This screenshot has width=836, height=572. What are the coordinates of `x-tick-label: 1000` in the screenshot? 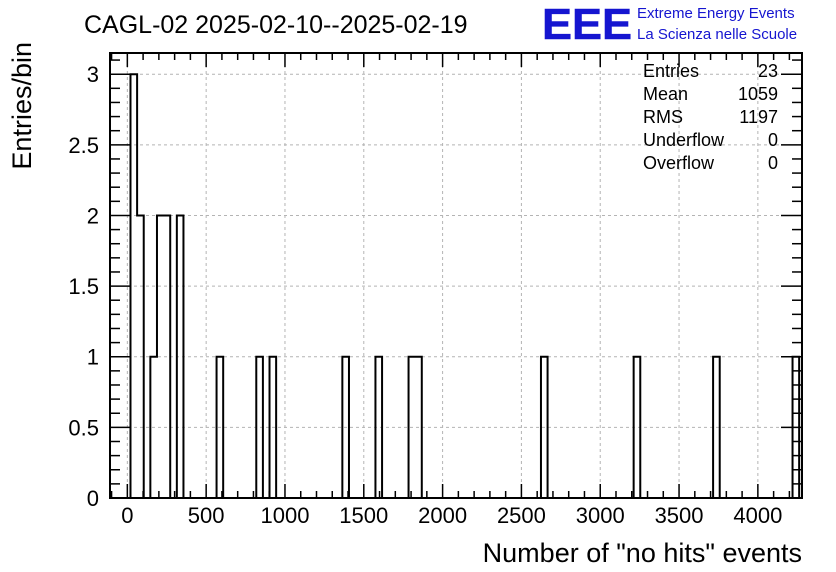 It's located at (284, 515).